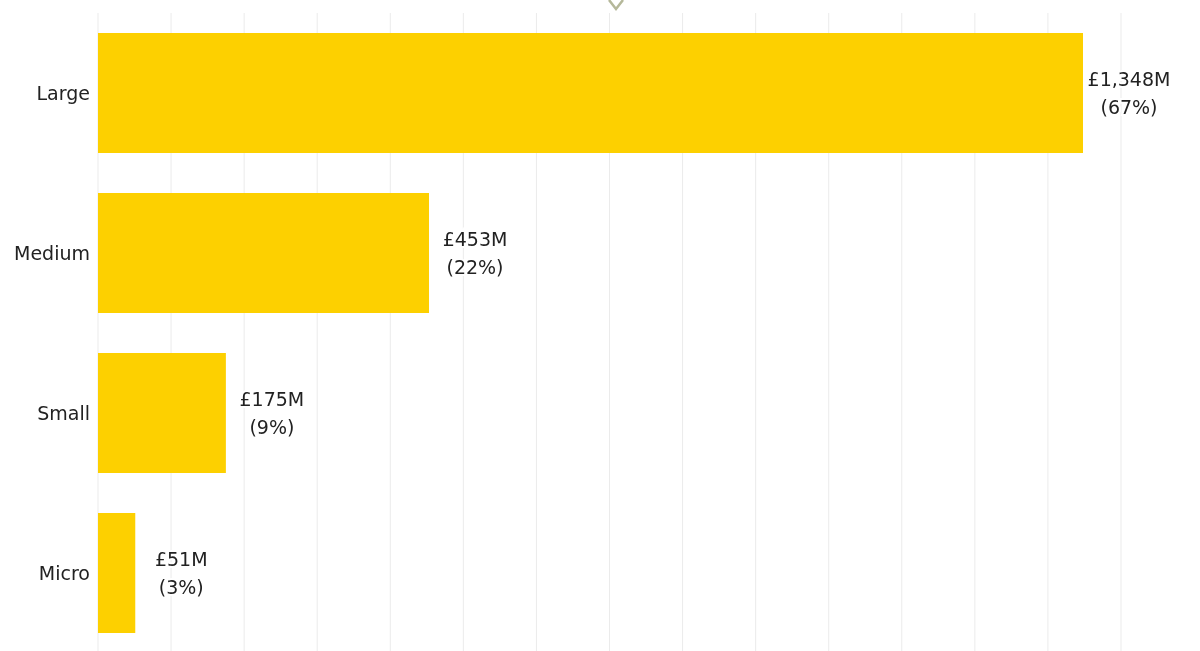 The height and width of the screenshot is (651, 1200). I want to click on data-label: £453M, so click(475, 238).